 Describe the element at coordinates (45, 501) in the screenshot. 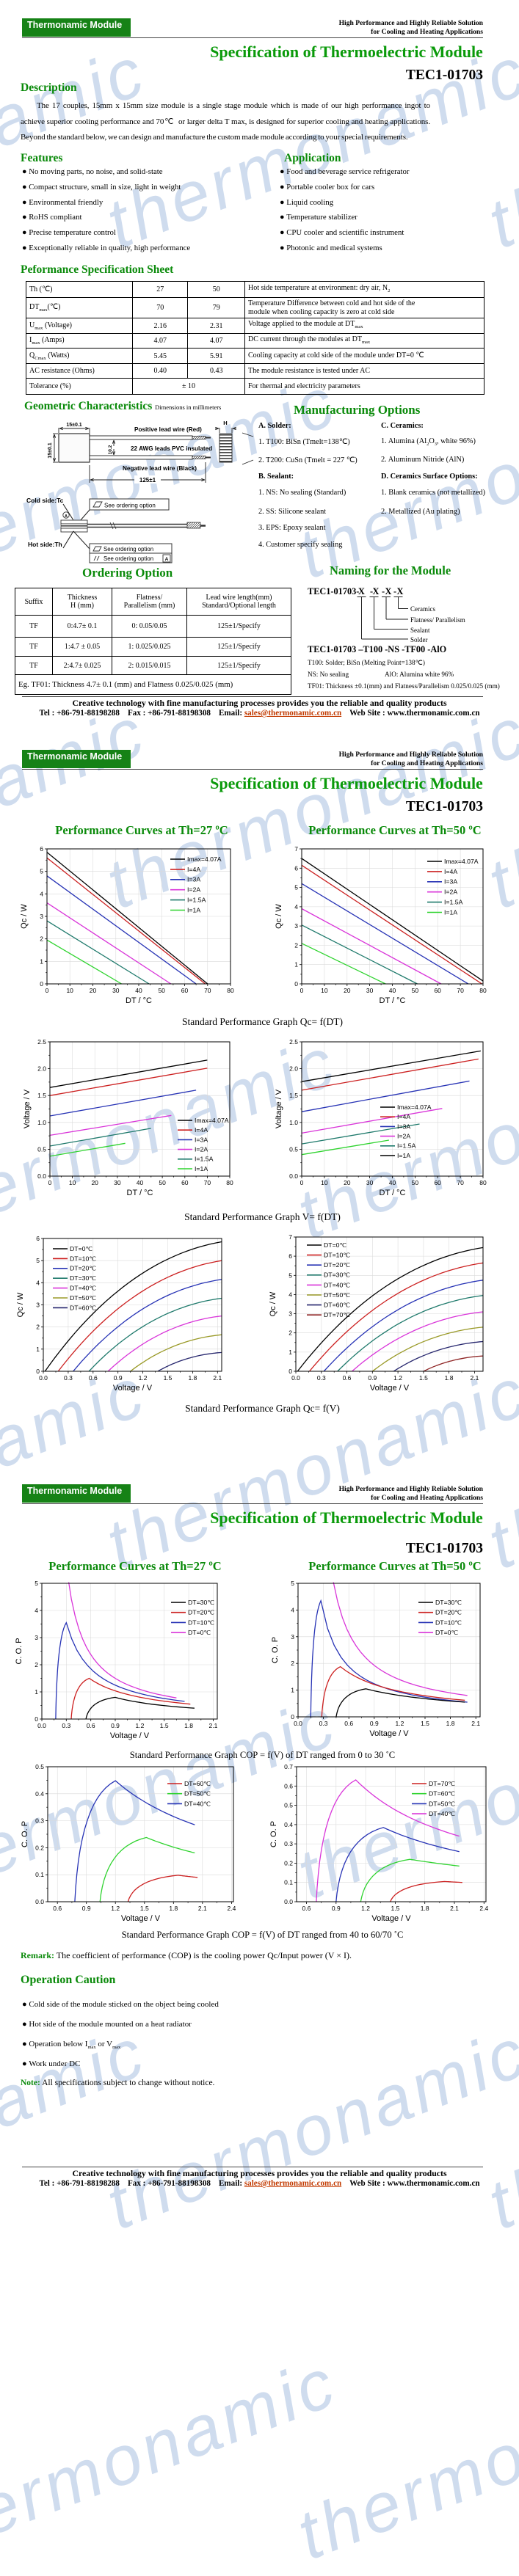

I see `svg-text: Cold side:Tc` at that location.